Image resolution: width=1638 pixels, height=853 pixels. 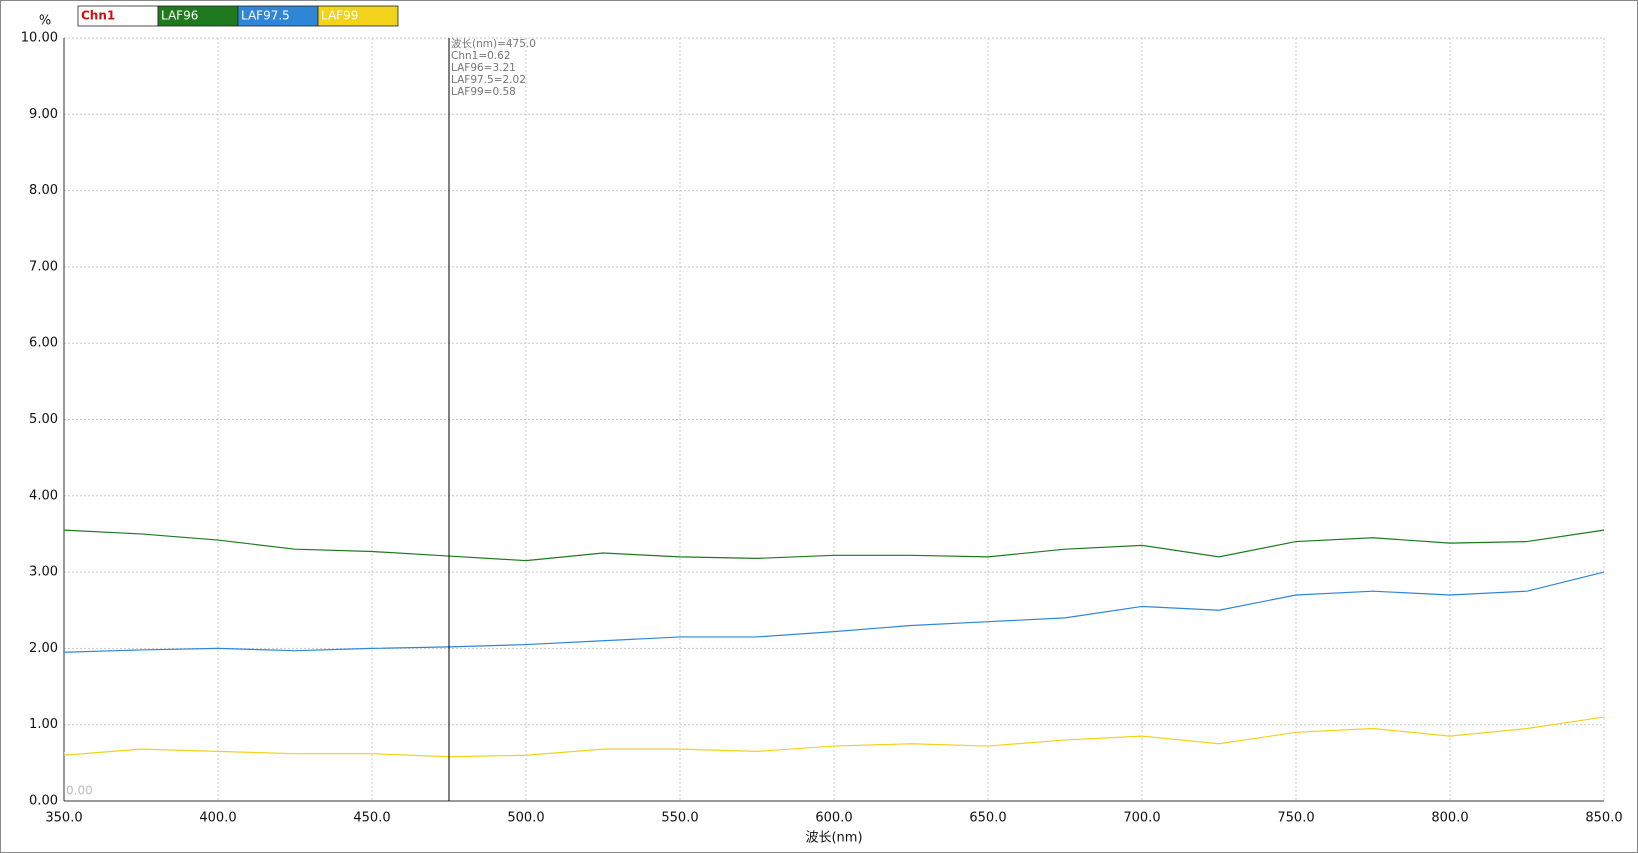 What do you see at coordinates (1141, 818) in the screenshot?
I see `x-tick-label: 700.0` at bounding box center [1141, 818].